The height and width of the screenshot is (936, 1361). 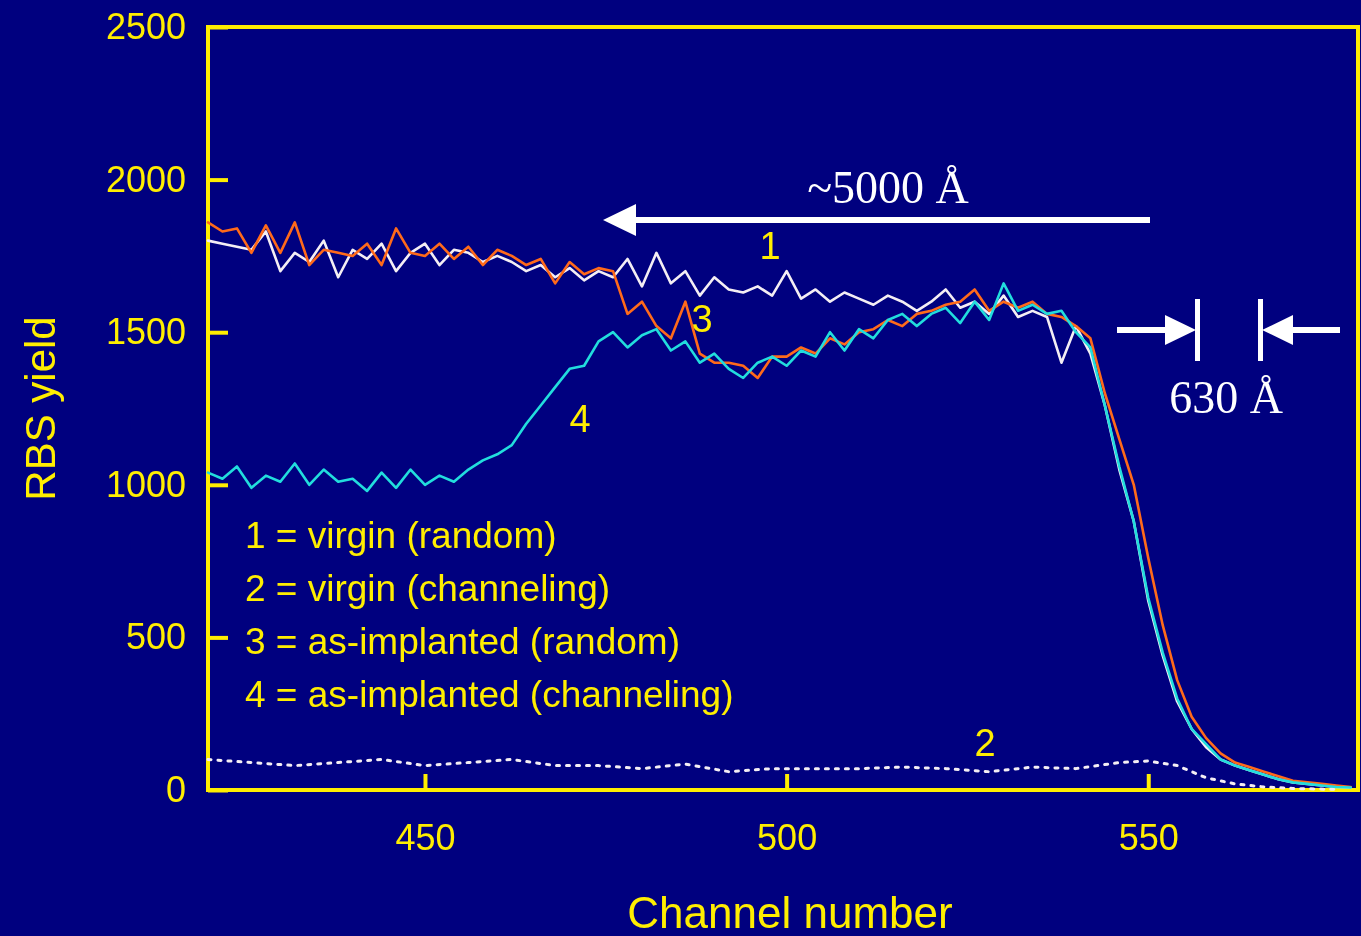 I want to click on annotation: 2 = virgin (channeling), so click(x=428, y=588).